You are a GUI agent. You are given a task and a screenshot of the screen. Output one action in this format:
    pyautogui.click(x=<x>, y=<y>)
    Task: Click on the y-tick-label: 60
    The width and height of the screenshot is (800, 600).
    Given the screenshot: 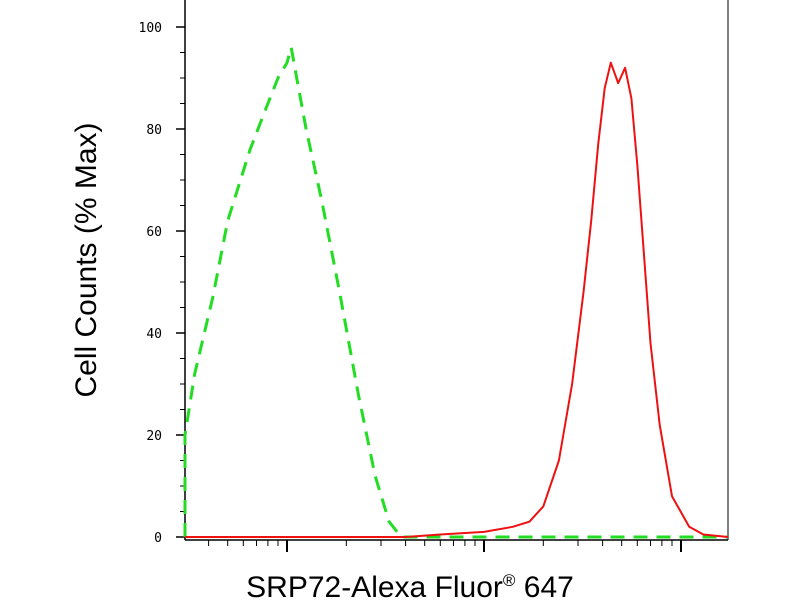 What is the action you would take?
    pyautogui.click(x=154, y=232)
    